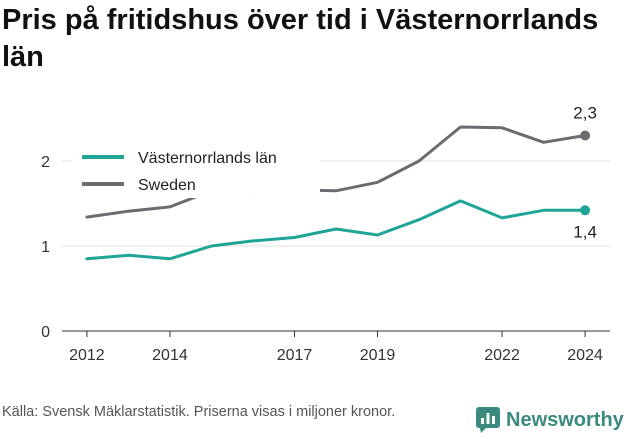 Image resolution: width=631 pixels, height=439 pixels. I want to click on y-tick-label: 0, so click(45, 332).